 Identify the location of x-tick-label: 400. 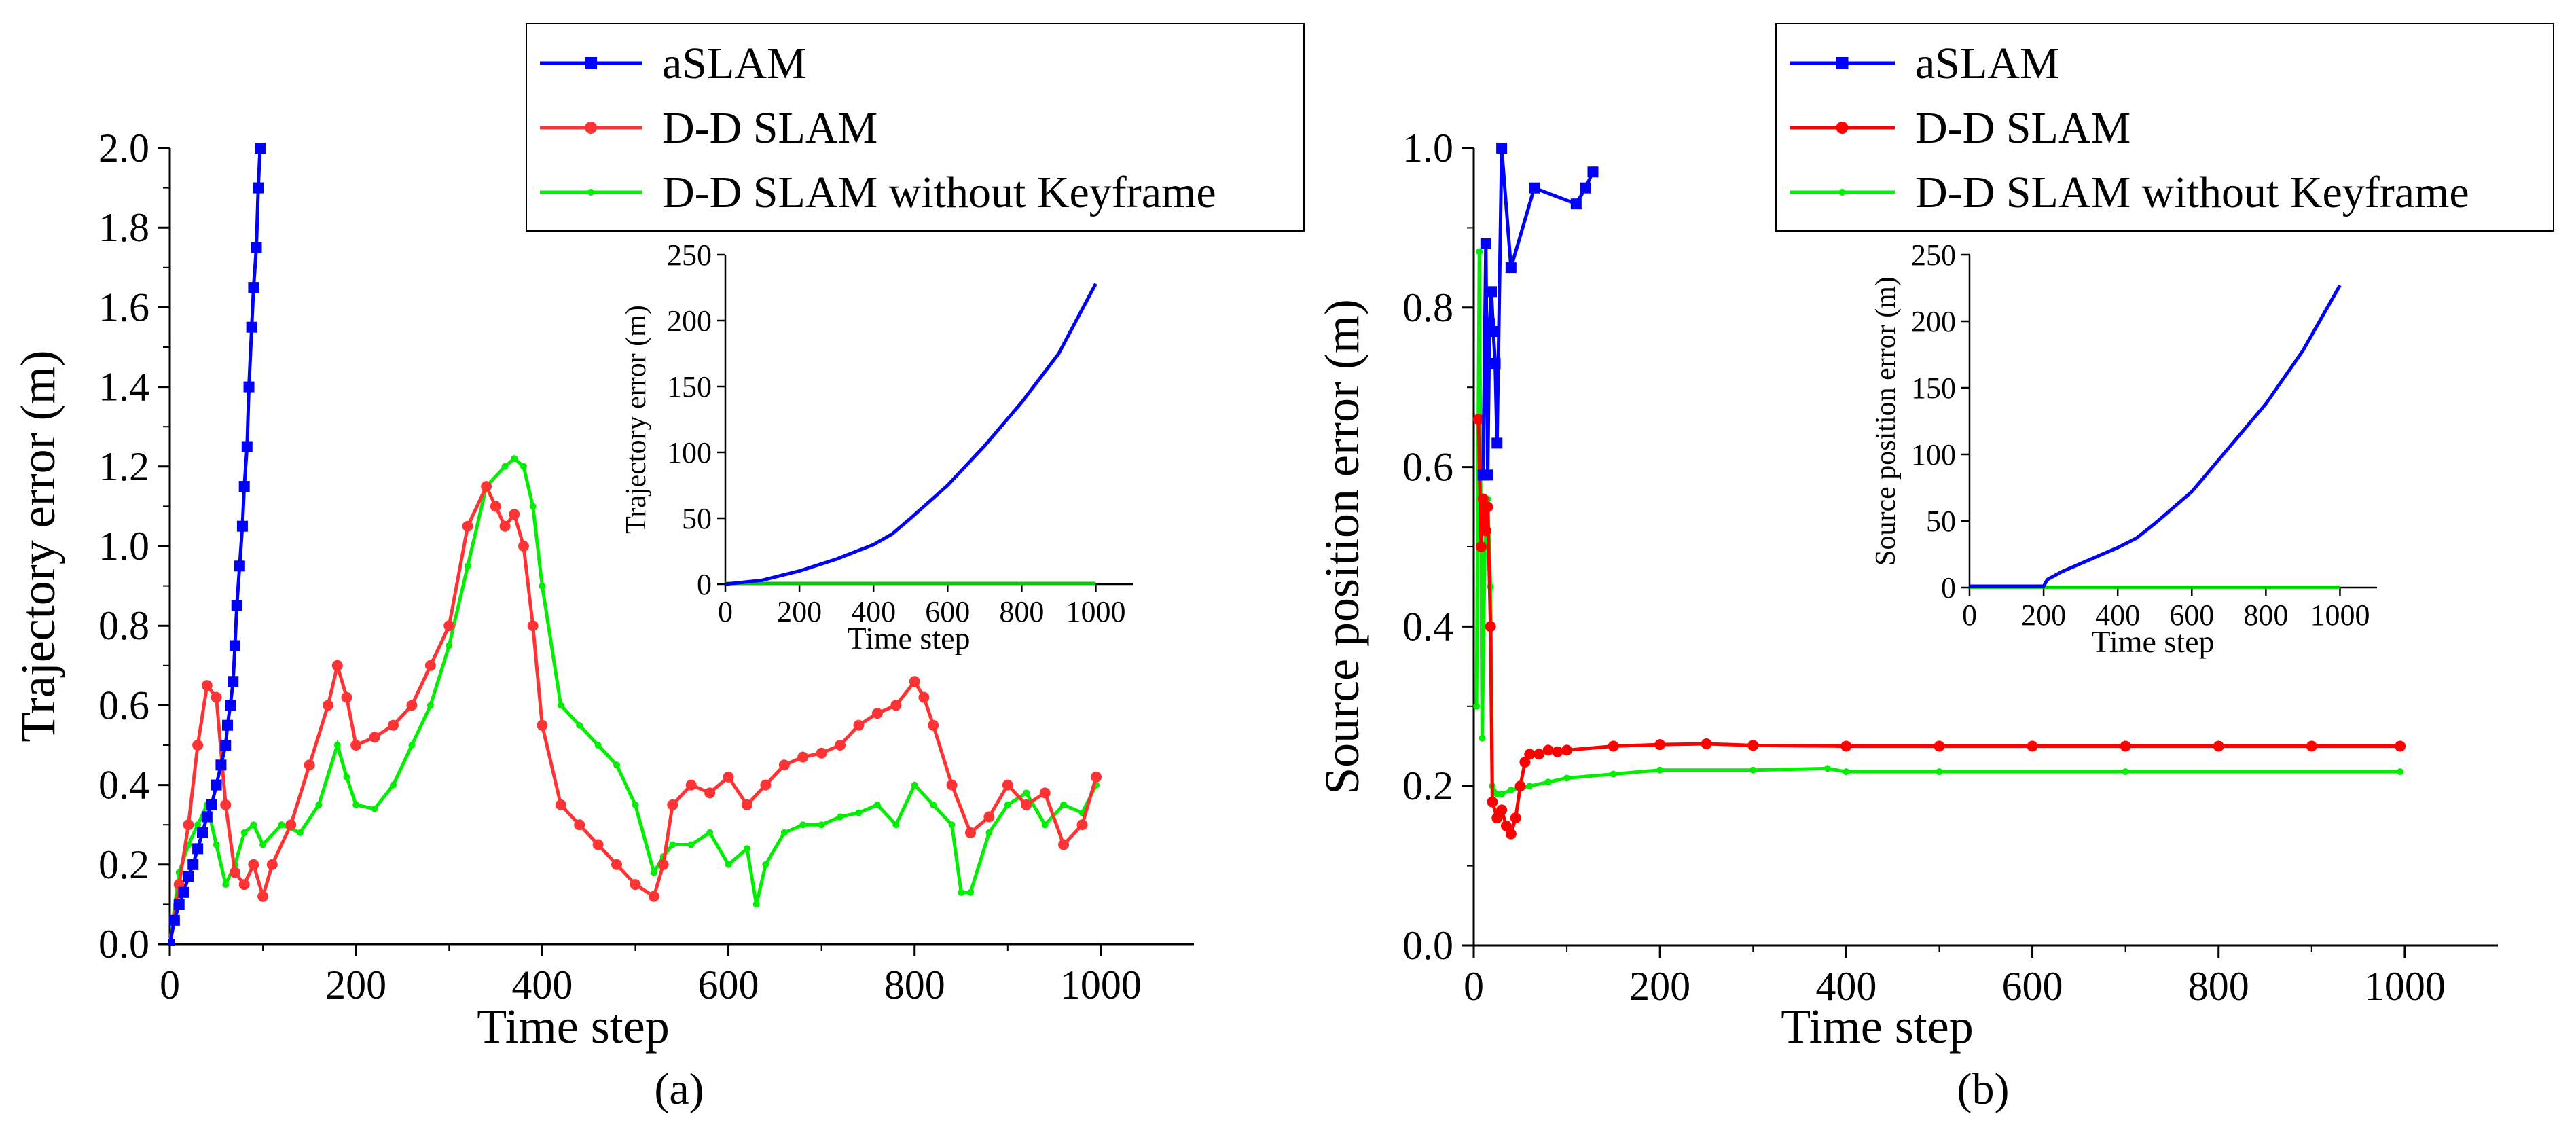
(1845, 987).